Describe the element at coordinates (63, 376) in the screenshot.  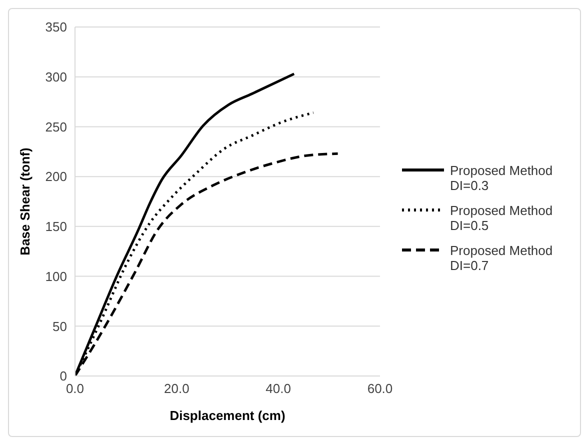
I see `y-tick-label: 0` at that location.